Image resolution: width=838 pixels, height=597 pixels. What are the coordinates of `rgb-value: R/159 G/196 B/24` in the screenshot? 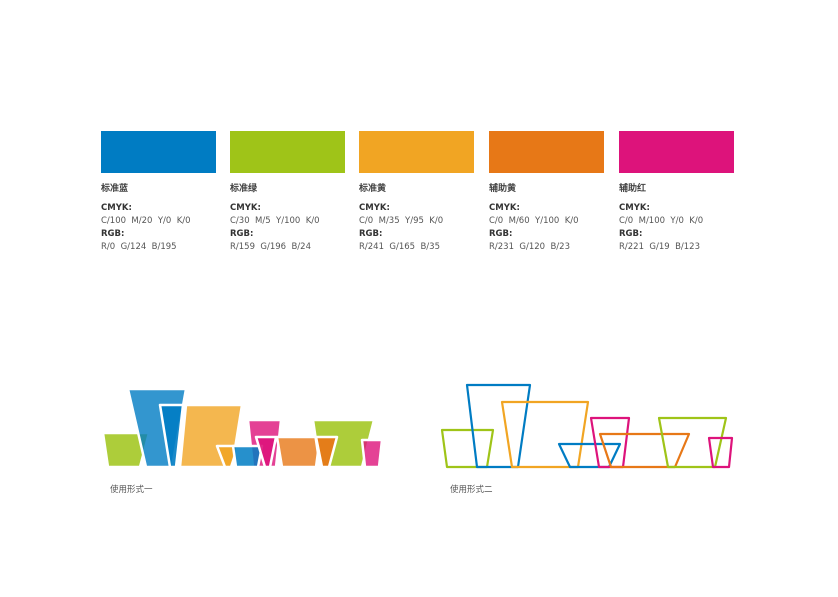 It's located at (270, 247).